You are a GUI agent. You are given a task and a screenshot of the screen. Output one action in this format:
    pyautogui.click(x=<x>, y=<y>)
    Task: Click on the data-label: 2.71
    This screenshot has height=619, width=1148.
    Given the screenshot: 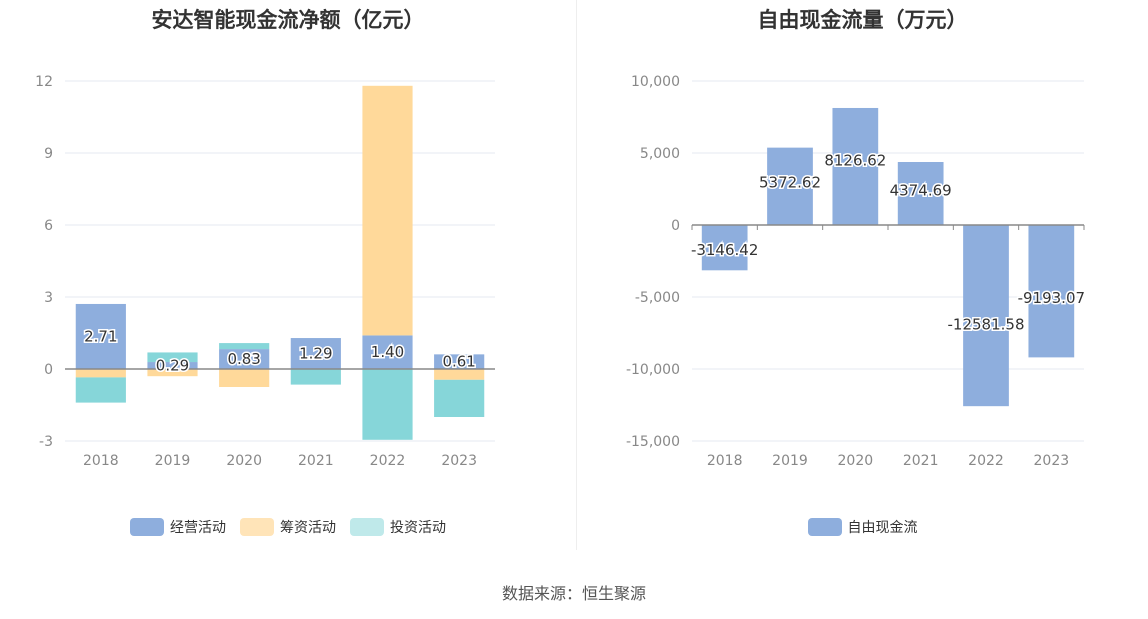 What is the action you would take?
    pyautogui.click(x=100, y=336)
    